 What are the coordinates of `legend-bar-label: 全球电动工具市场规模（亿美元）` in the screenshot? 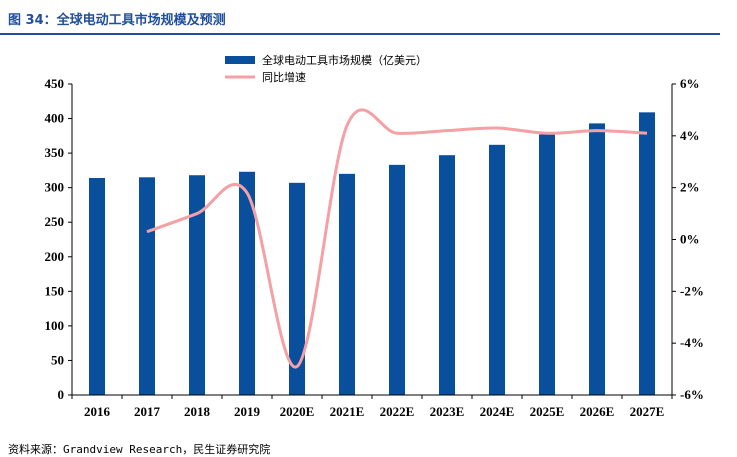 It's located at (344, 60).